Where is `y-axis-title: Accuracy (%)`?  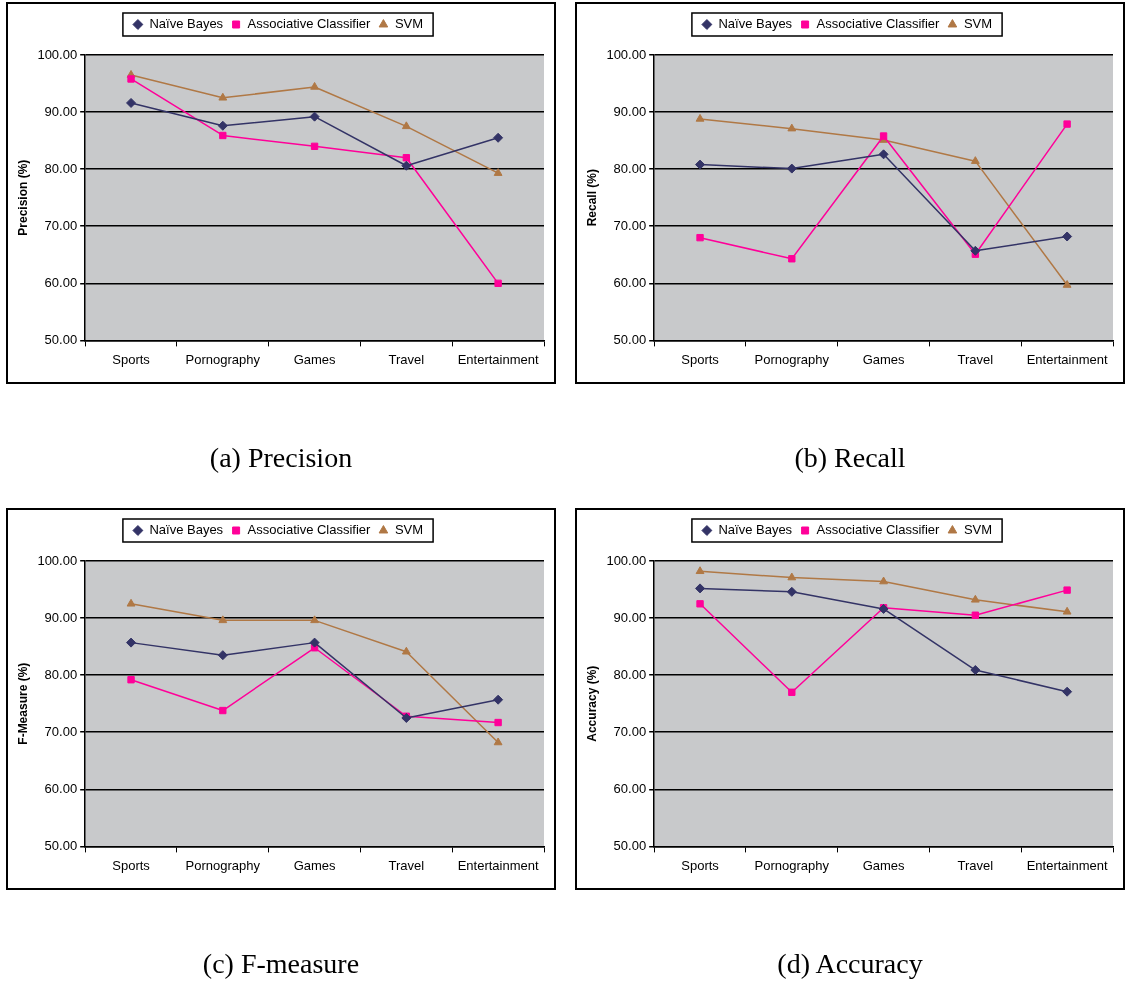 y-axis-title: Accuracy (%) is located at coordinates (591, 703).